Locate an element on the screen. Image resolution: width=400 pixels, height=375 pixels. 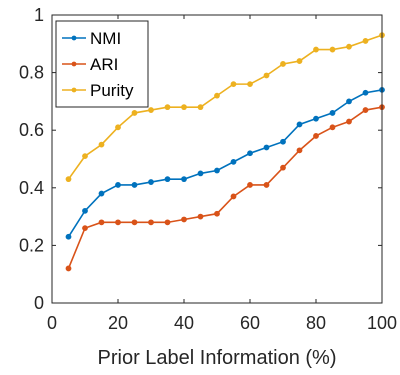
x-tick-label: 80 is located at coordinates (316, 323).